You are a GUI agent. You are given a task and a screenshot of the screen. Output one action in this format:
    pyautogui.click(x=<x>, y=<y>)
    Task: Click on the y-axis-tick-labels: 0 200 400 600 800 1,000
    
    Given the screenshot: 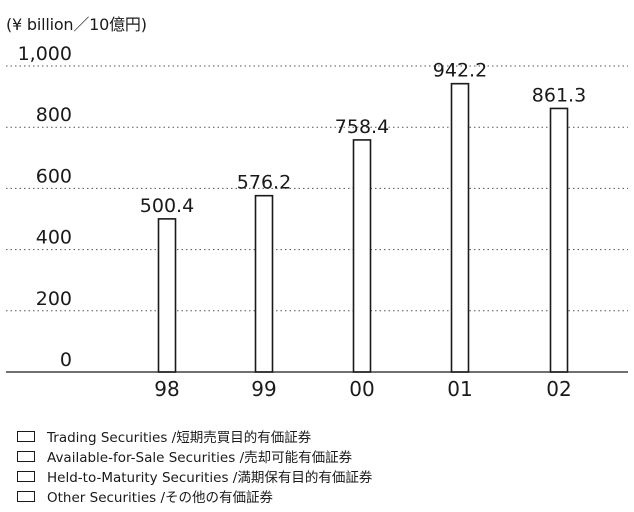 What is the action you would take?
    pyautogui.click(x=45, y=207)
    